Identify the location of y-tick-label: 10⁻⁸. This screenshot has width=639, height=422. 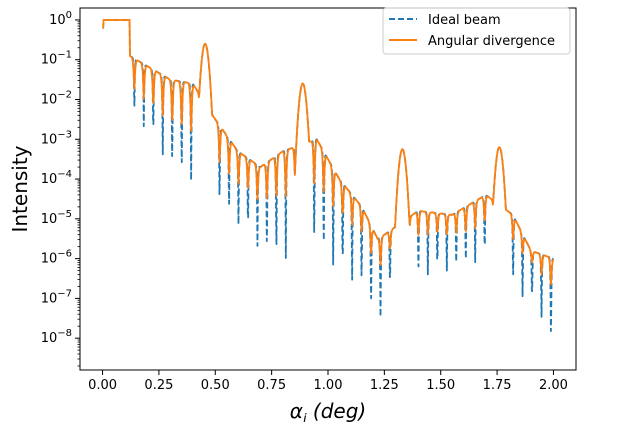
(56, 337).